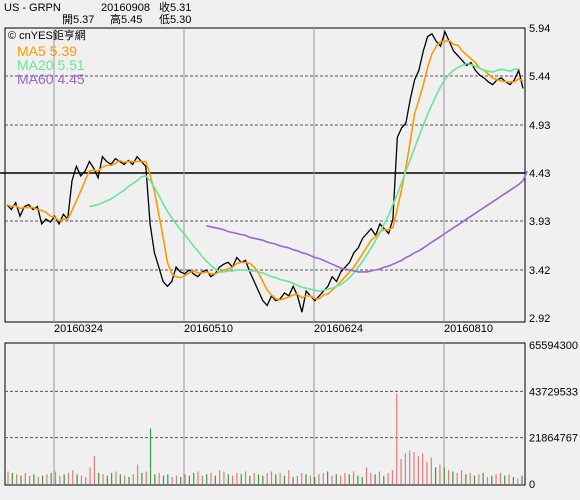 This screenshot has height=500, width=580. Describe the element at coordinates (175, 20) in the screenshot. I see `header-low: 低5.30` at that location.